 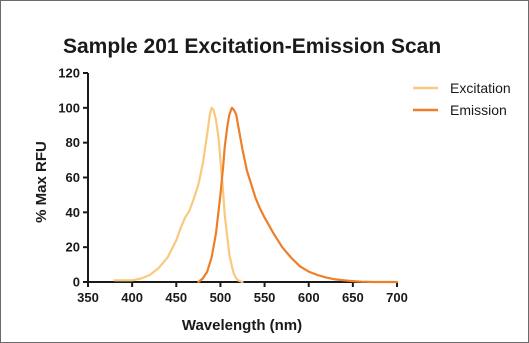 What do you see at coordinates (73, 212) in the screenshot?
I see `y-tick-label: 40` at bounding box center [73, 212].